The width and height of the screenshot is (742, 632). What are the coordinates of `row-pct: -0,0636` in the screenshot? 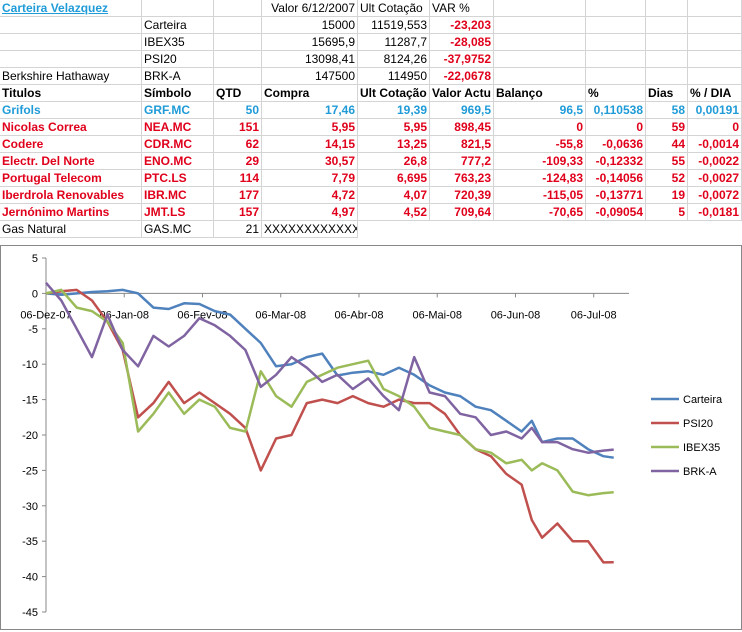 It's located at (616, 144).